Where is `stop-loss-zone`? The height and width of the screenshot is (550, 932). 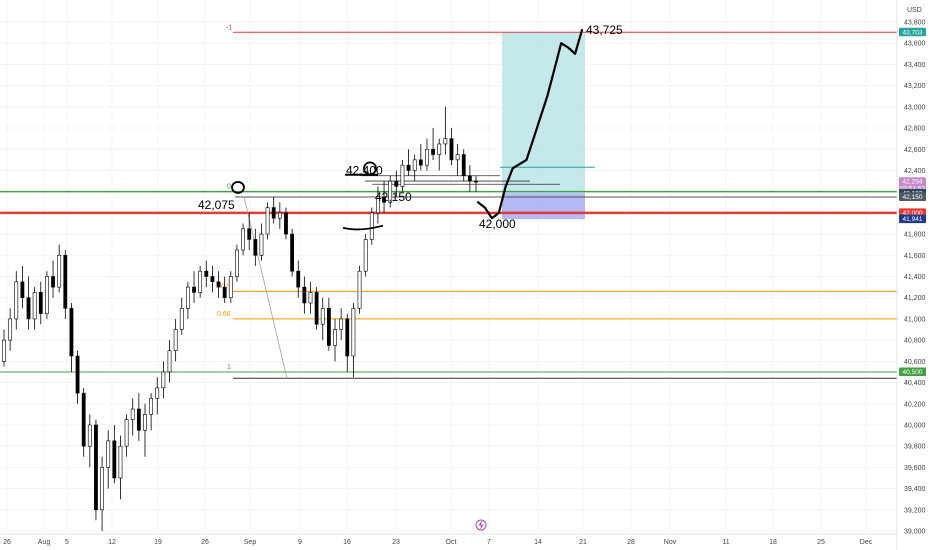
stop-loss-zone is located at coordinates (543, 206).